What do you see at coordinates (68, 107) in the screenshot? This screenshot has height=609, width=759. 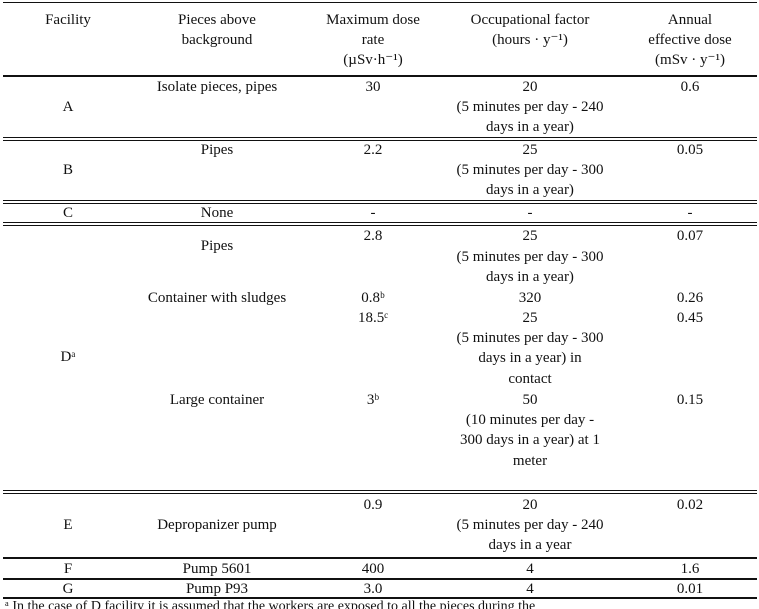 I see `table-cell: A` at bounding box center [68, 107].